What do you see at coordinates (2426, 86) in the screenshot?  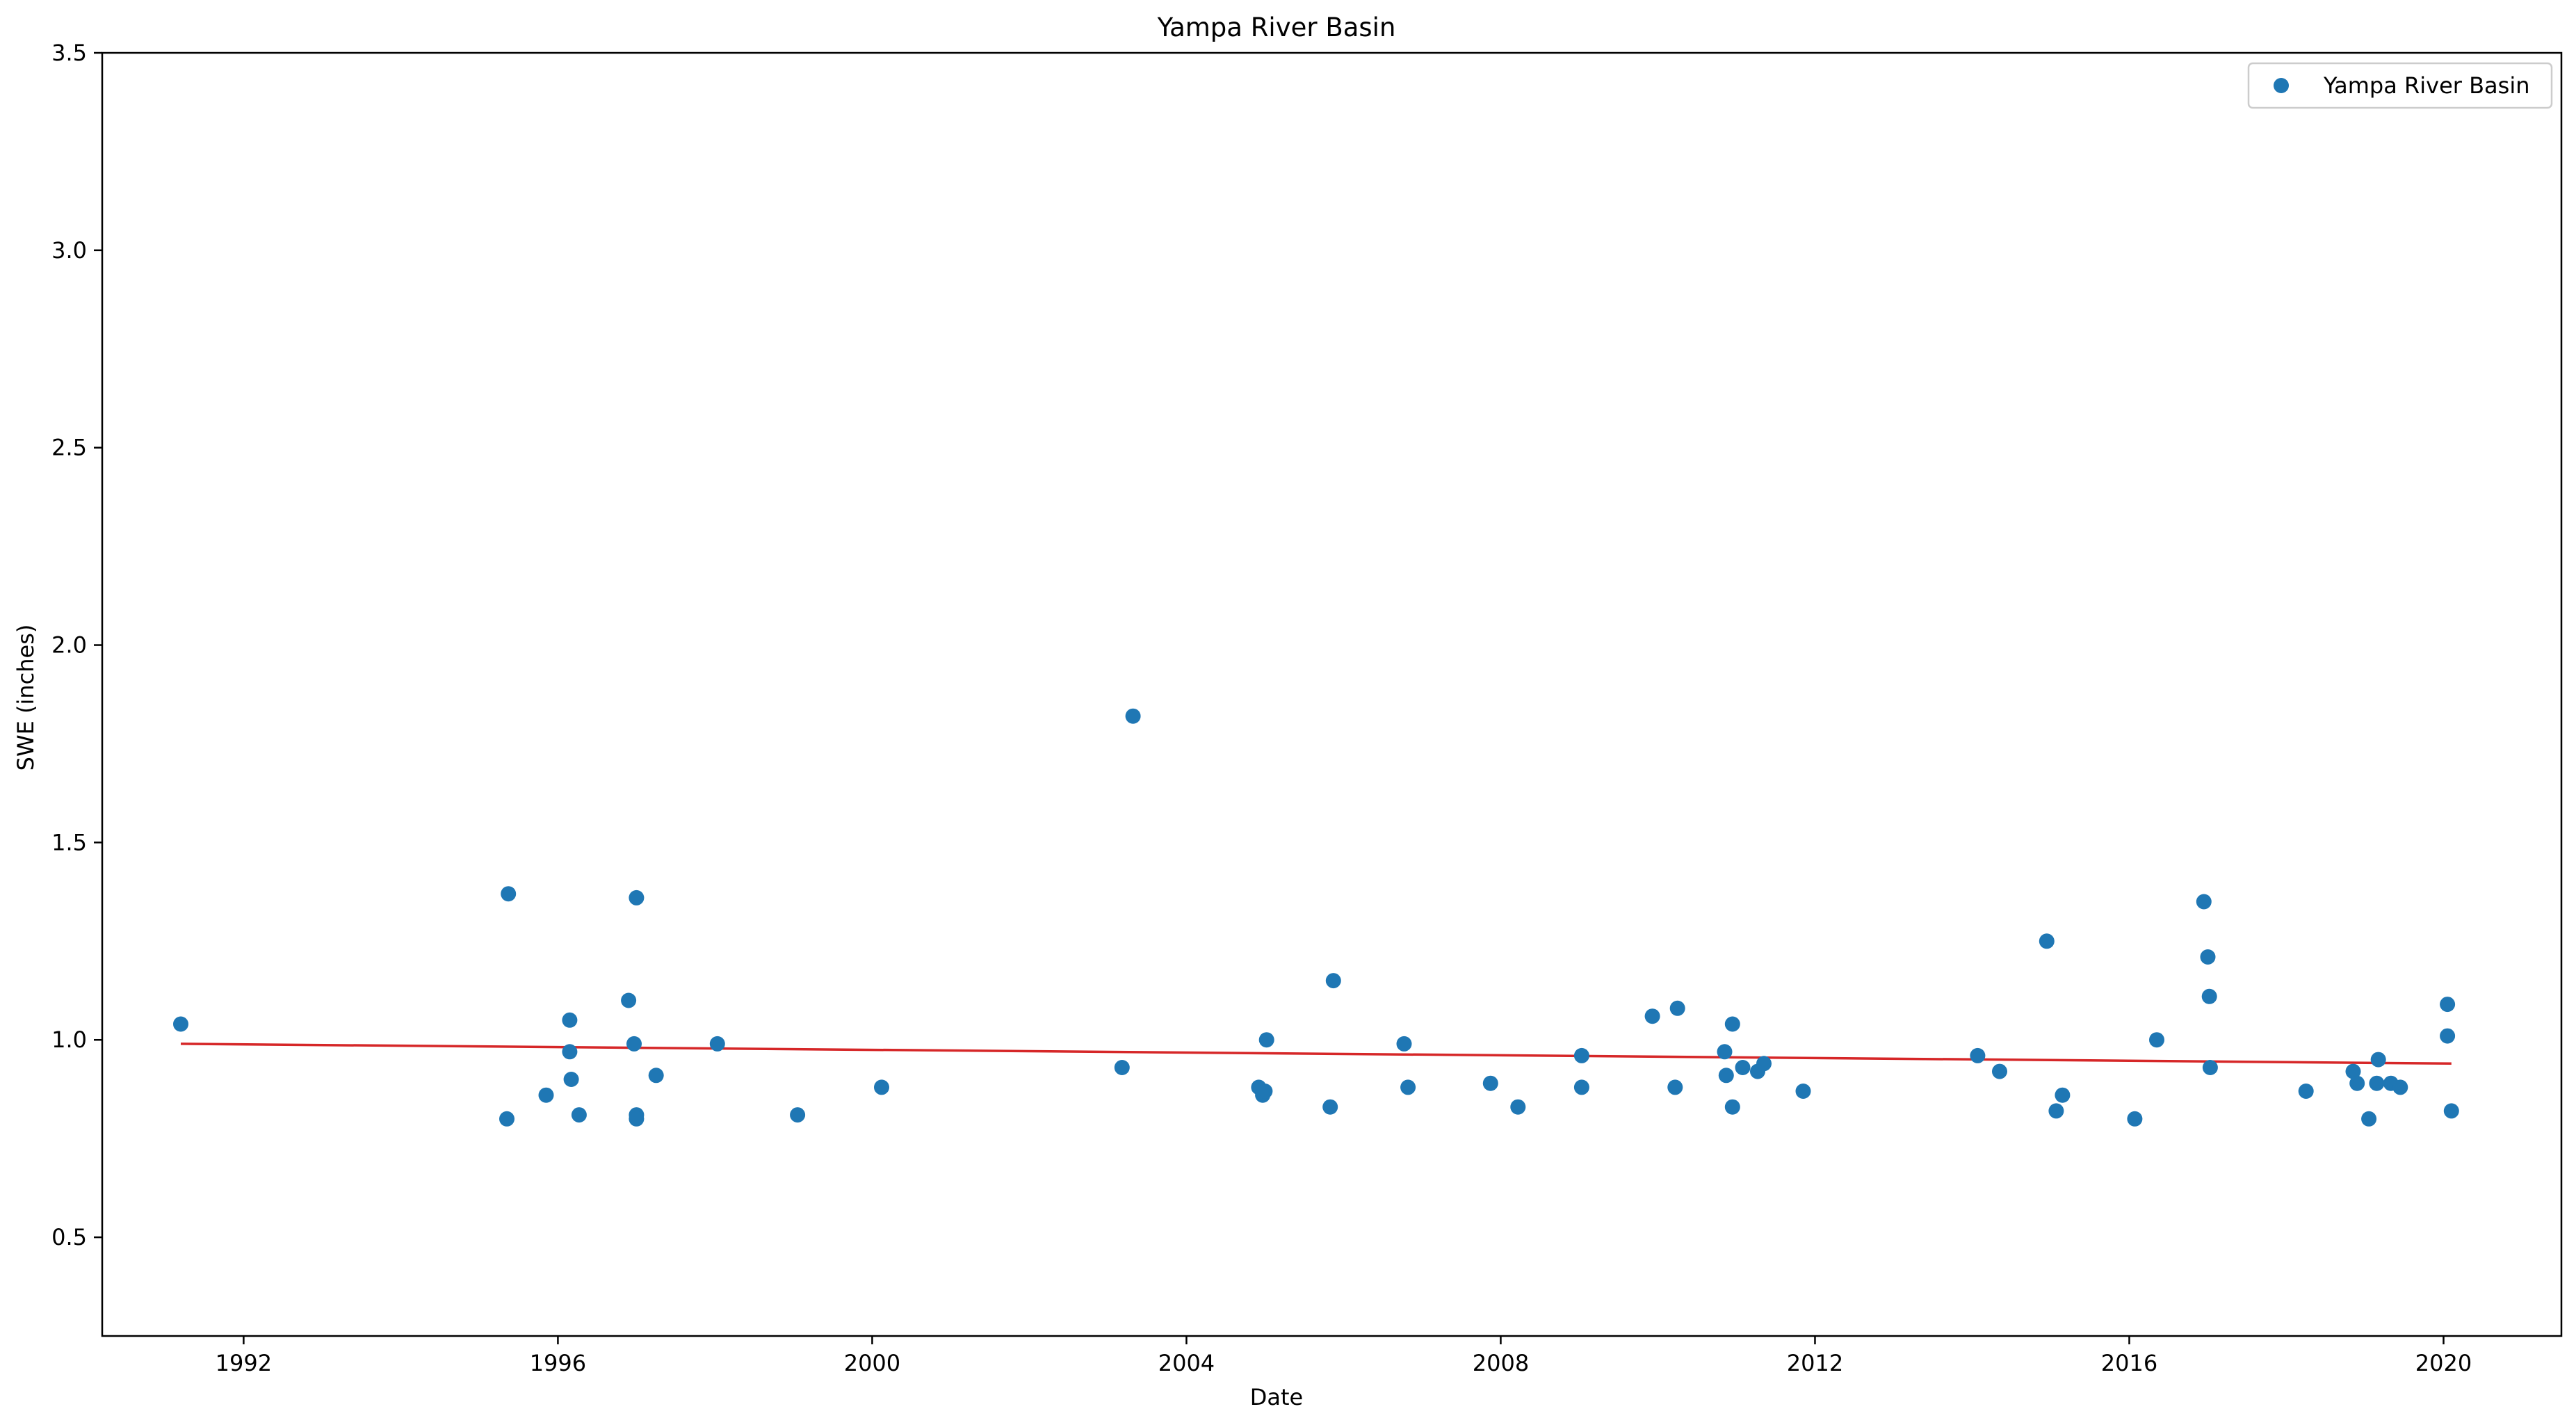 I see `legend-label: Yampa River Basin` at bounding box center [2426, 86].